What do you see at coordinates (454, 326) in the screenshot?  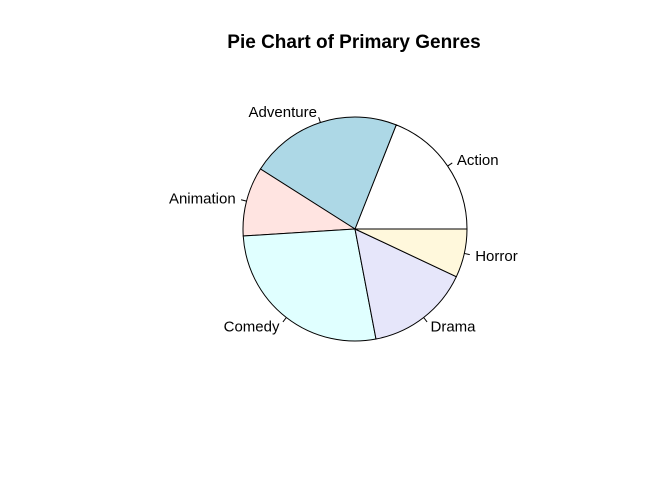 I see `pie-label-drama: Drama` at bounding box center [454, 326].